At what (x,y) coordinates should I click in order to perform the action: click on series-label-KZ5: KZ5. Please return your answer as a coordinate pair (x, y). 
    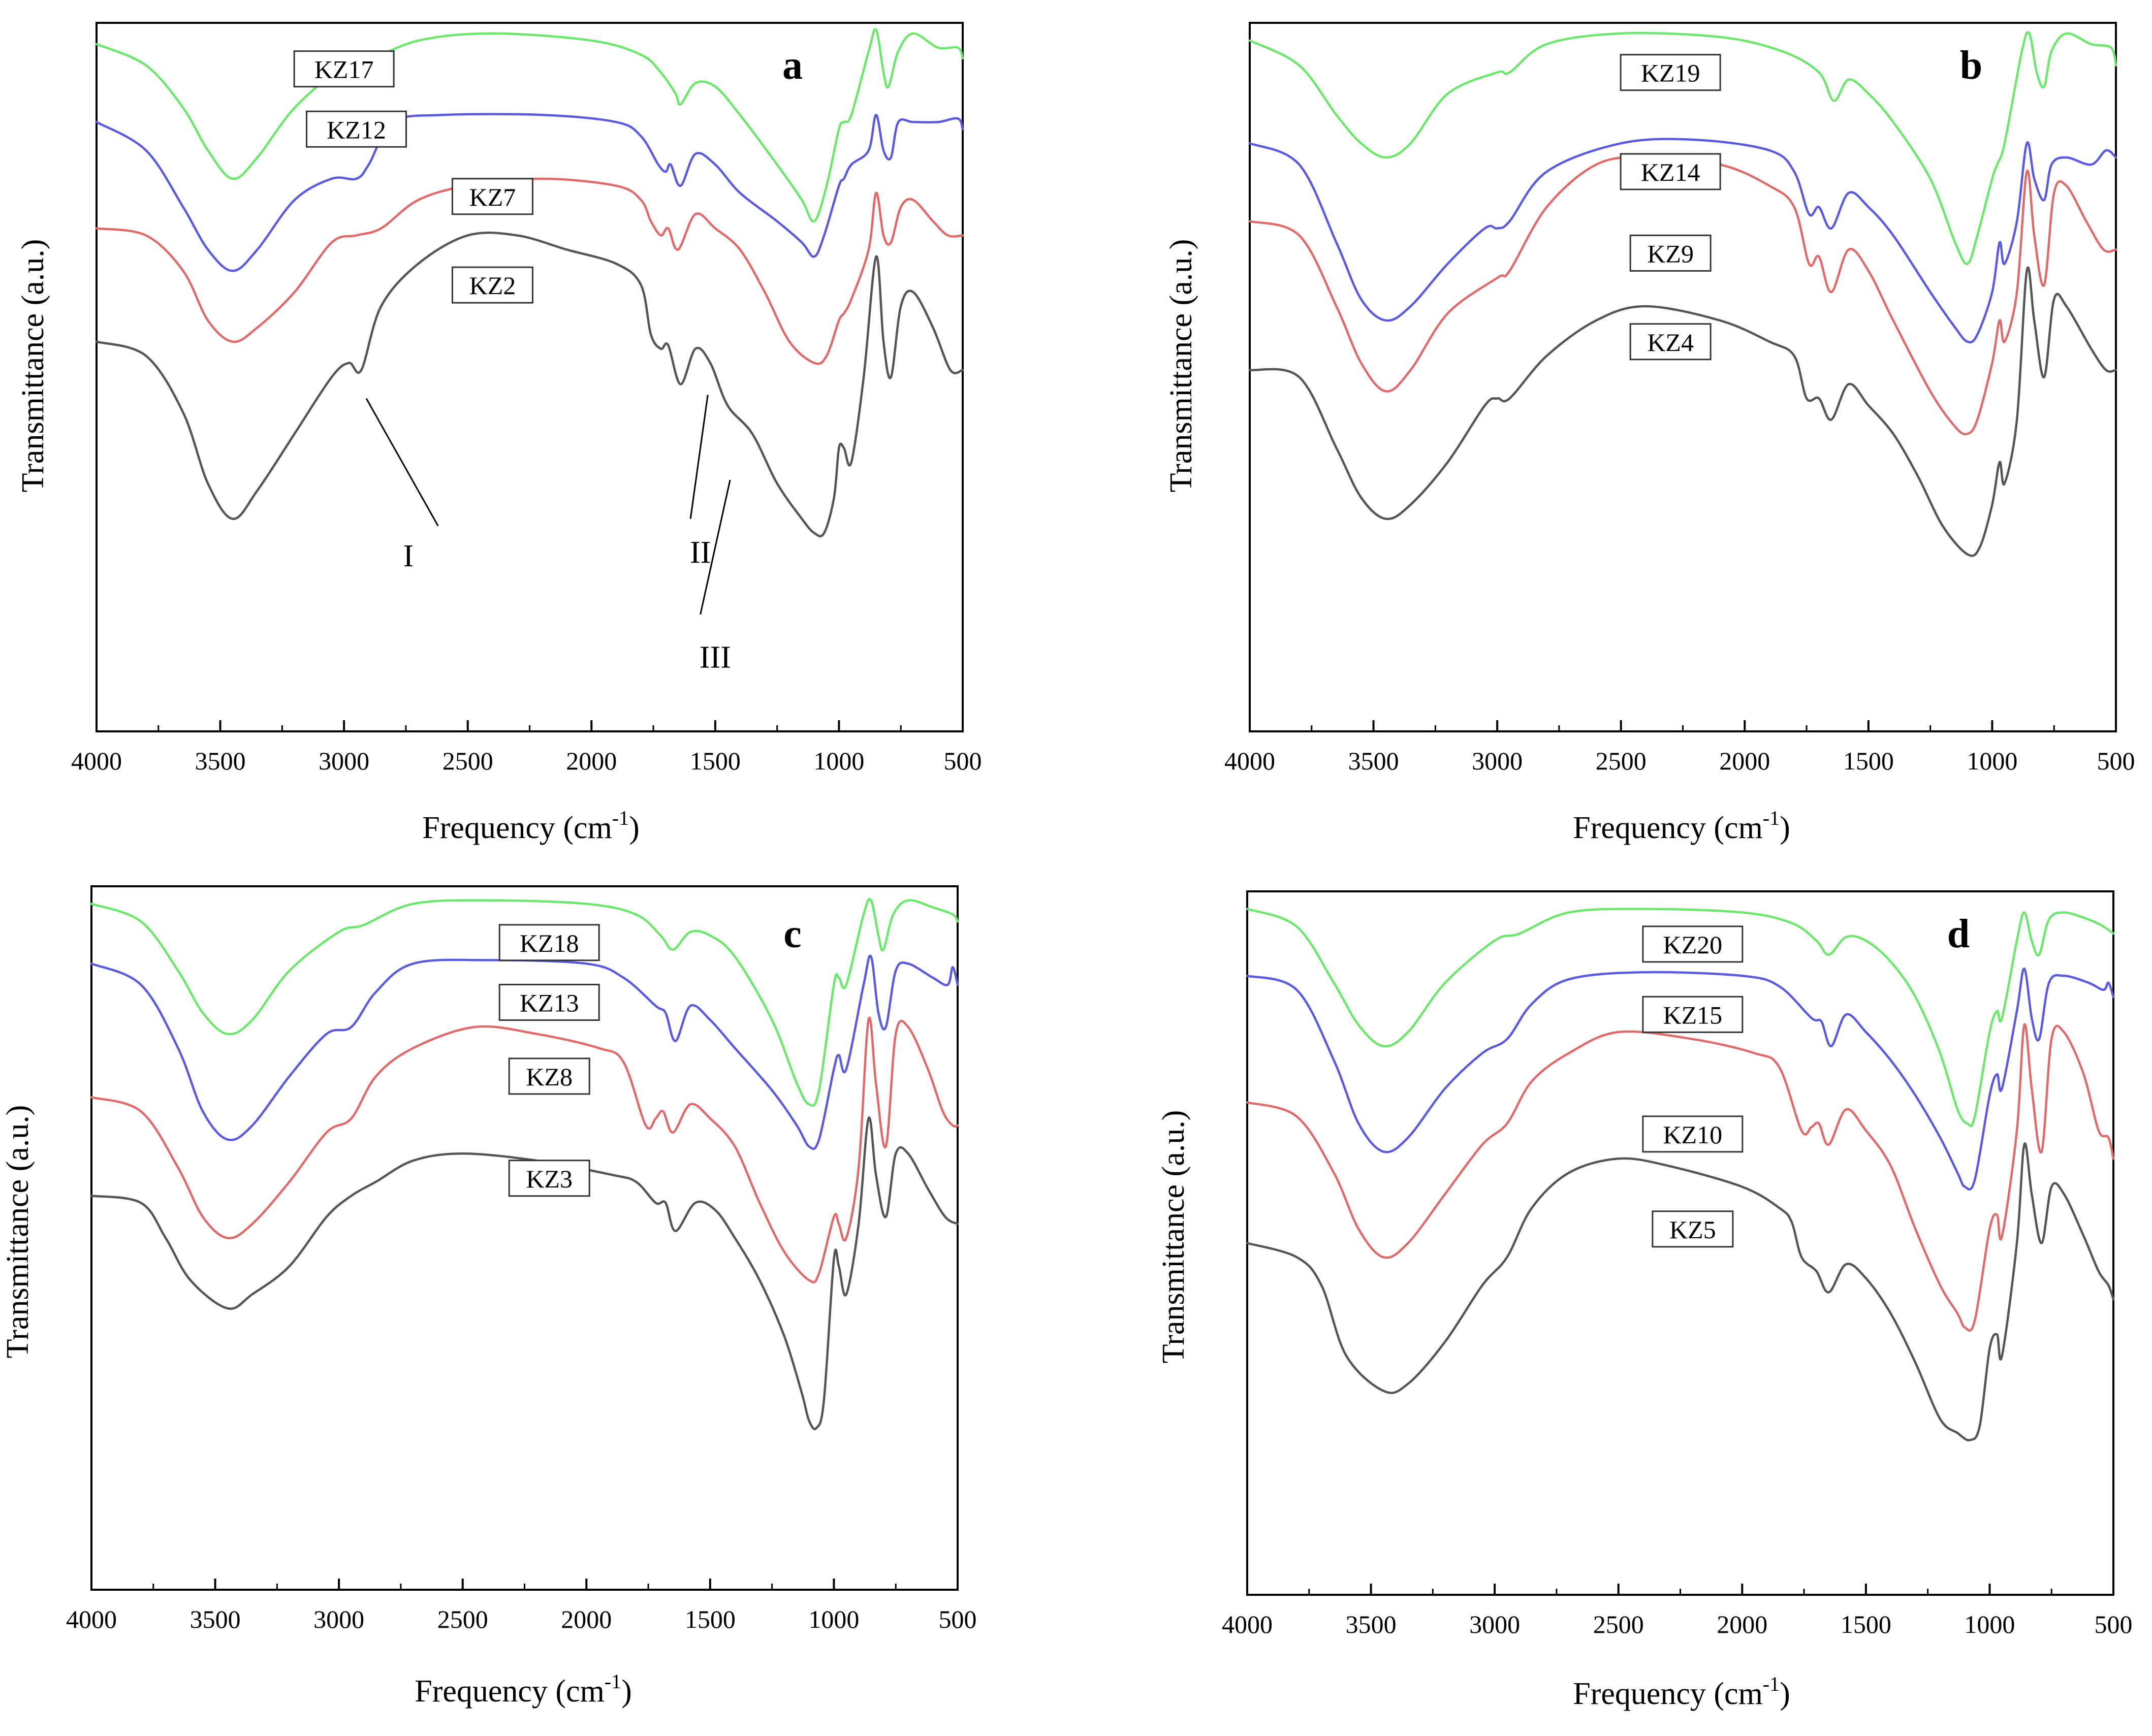
    Looking at the image, I should click on (1693, 1229).